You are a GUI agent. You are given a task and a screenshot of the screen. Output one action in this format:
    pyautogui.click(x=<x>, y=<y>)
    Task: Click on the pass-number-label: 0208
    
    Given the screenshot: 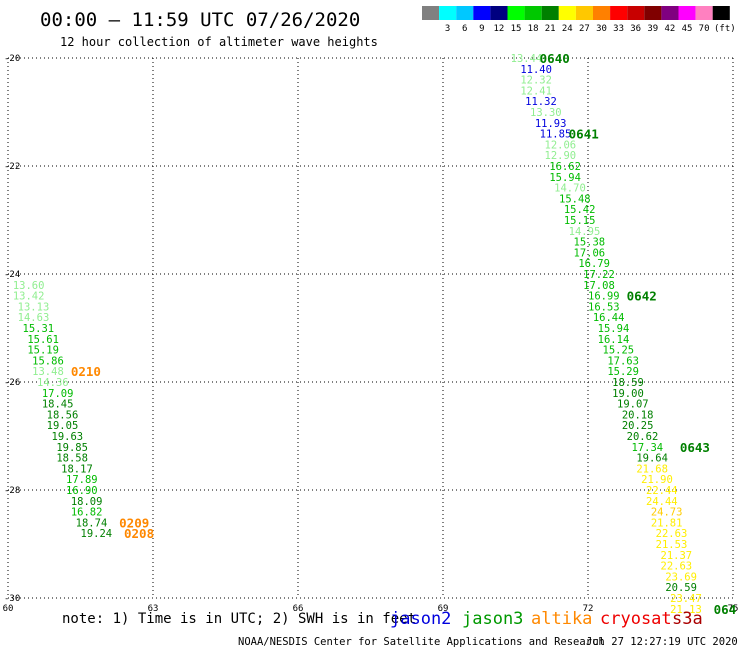 What is the action you would take?
    pyautogui.click(x=139, y=533)
    